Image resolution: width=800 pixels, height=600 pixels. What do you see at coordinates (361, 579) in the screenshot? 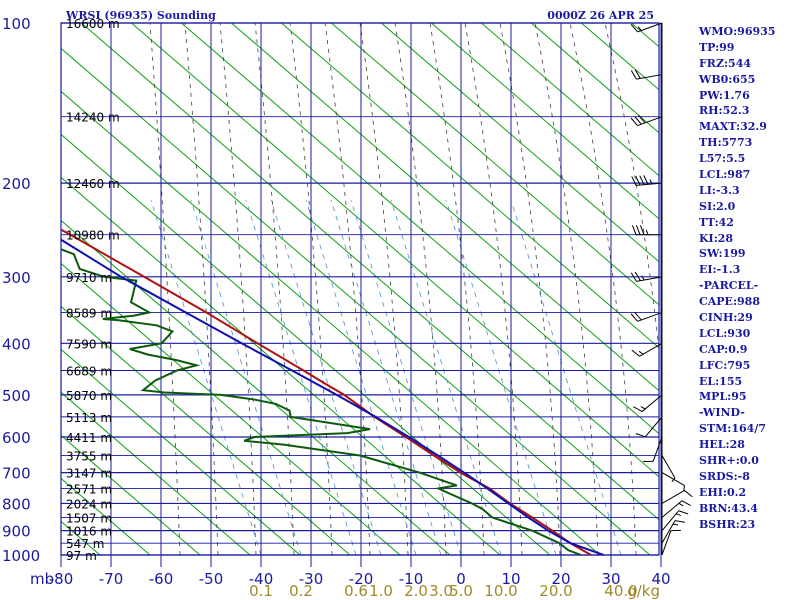
I see `temperature-tick-label: -20` at bounding box center [361, 579].